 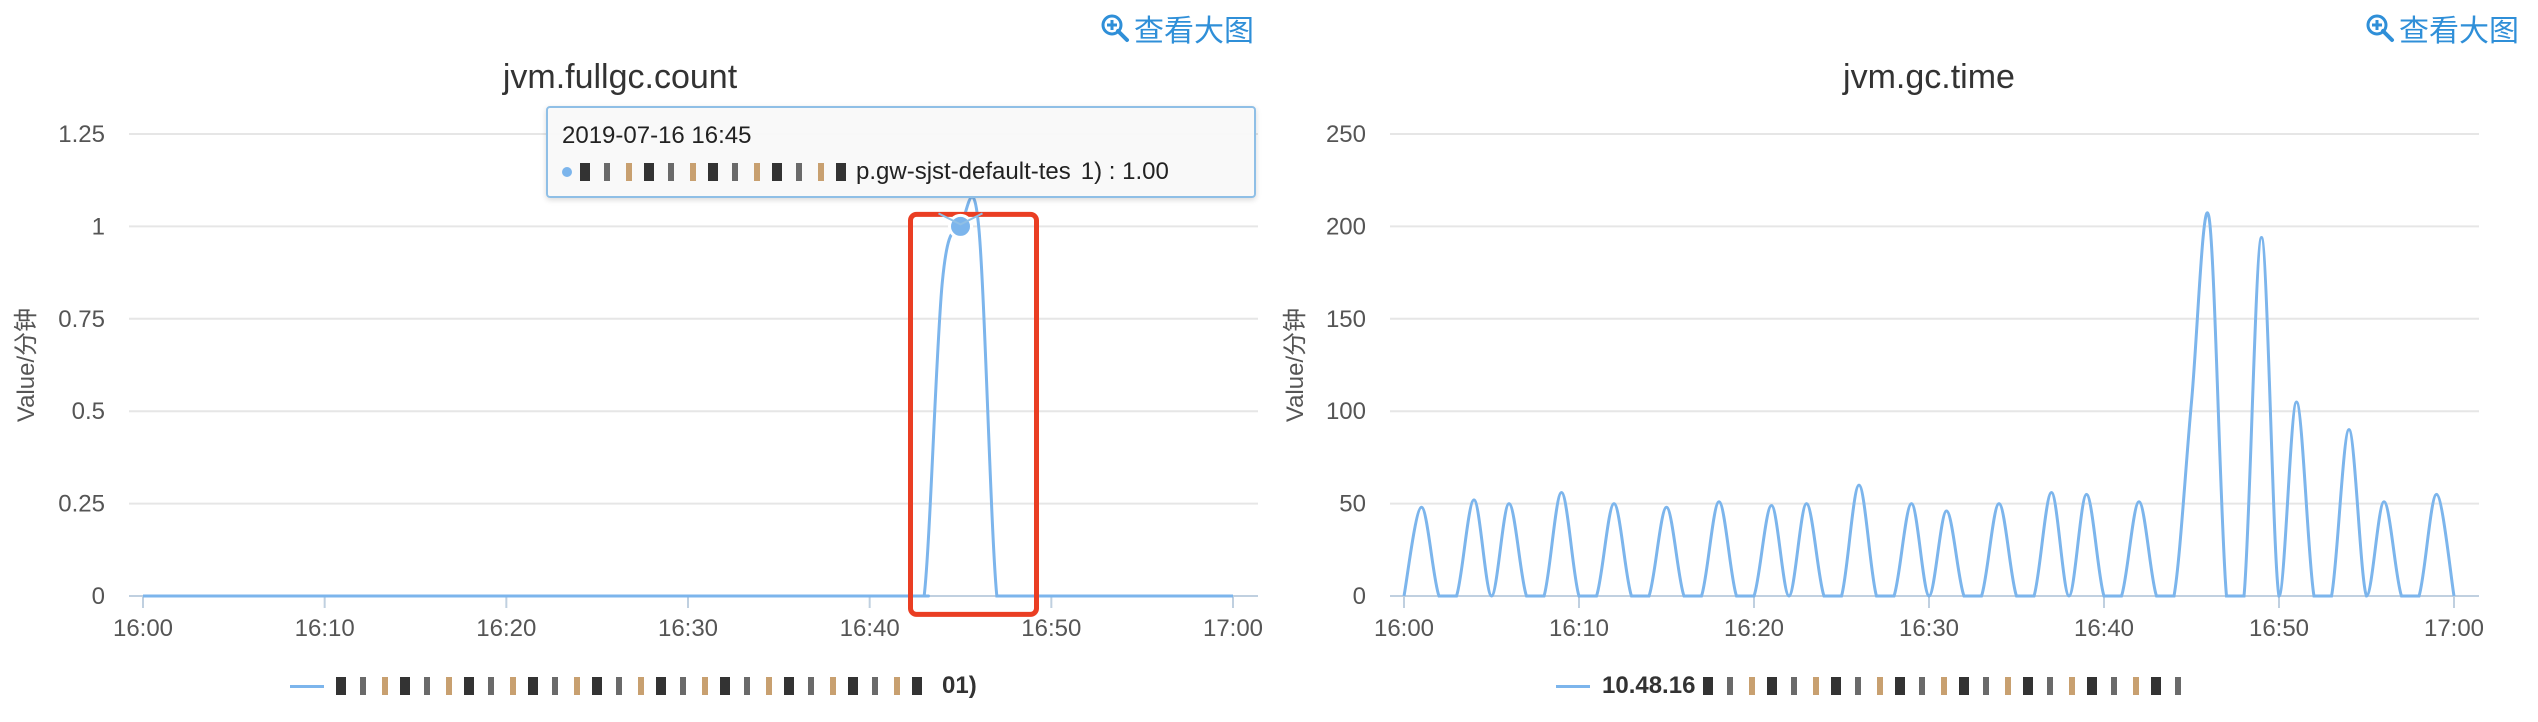 I want to click on y-tick-label: 0.75, so click(x=81, y=319).